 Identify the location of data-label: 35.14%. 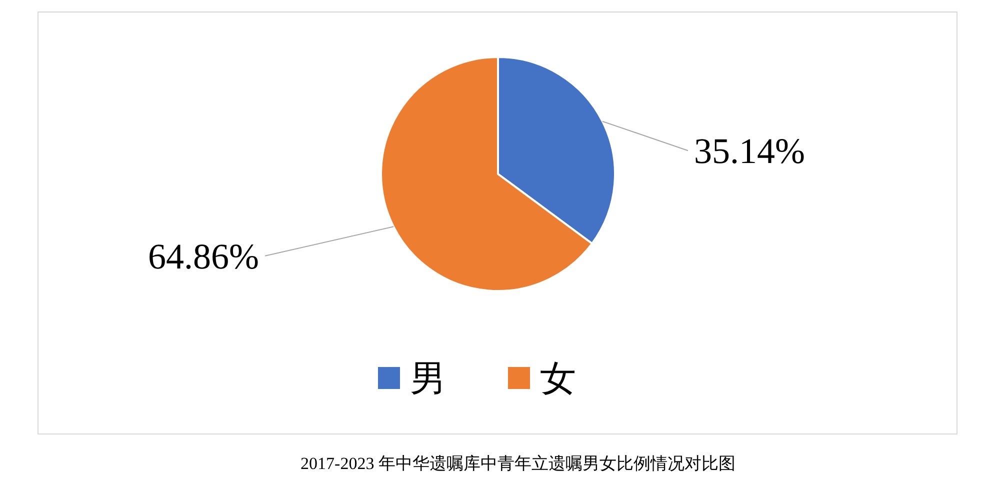
(749, 151).